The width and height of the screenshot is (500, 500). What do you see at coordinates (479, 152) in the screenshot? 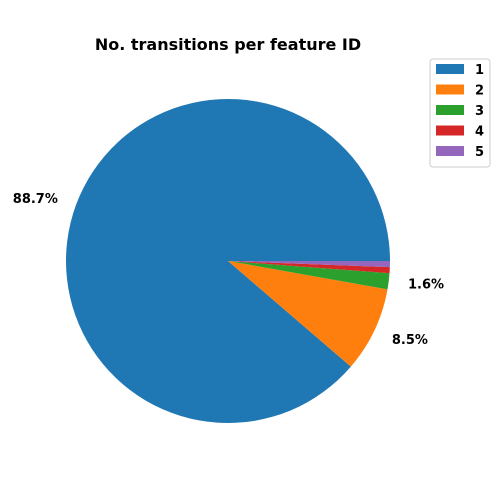
I see `legend-label-5: 5` at bounding box center [479, 152].